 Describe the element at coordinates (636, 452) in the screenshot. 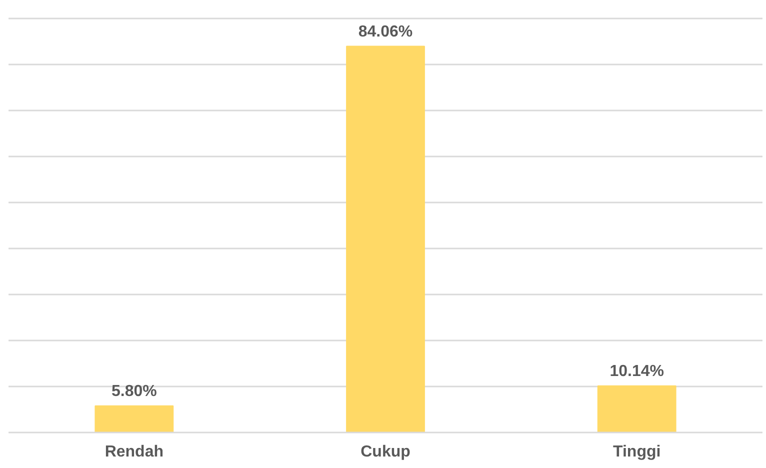

I see `x-tick-label: Tinggi` at that location.